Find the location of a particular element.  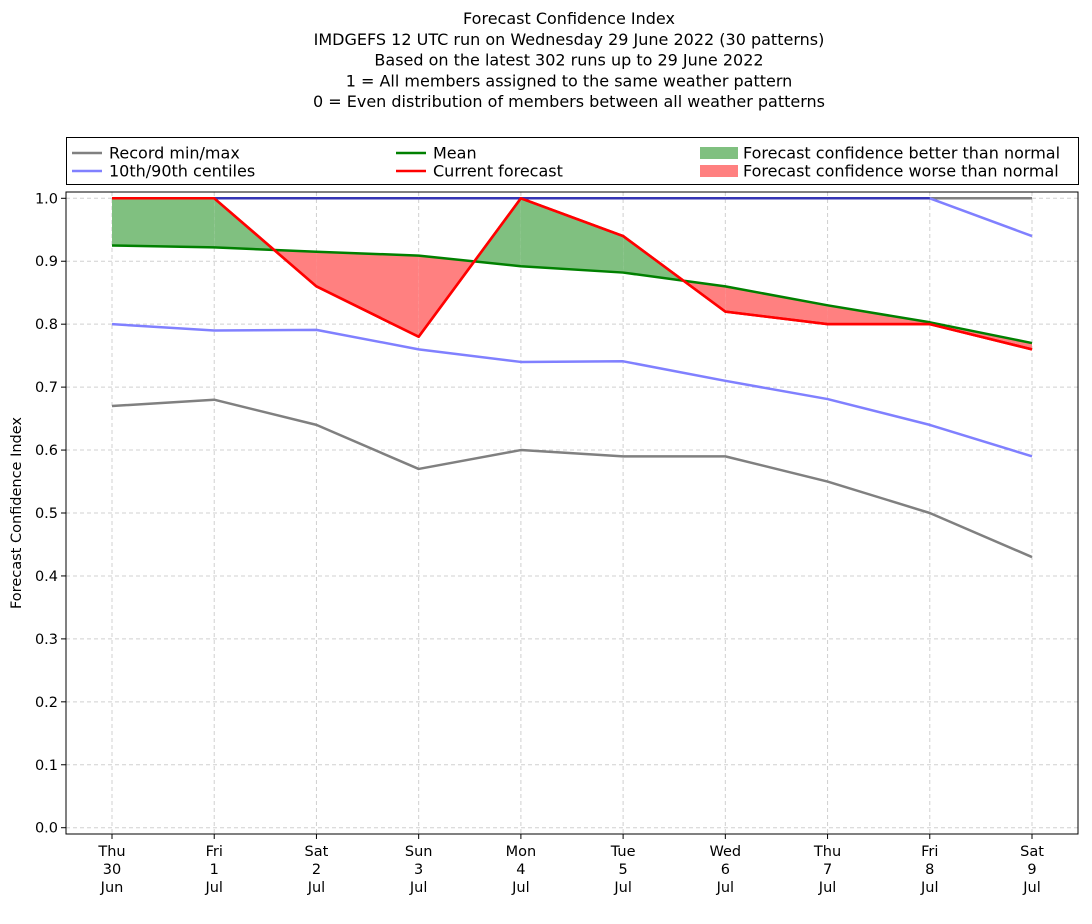

x-tick-label: 5 is located at coordinates (622, 870).